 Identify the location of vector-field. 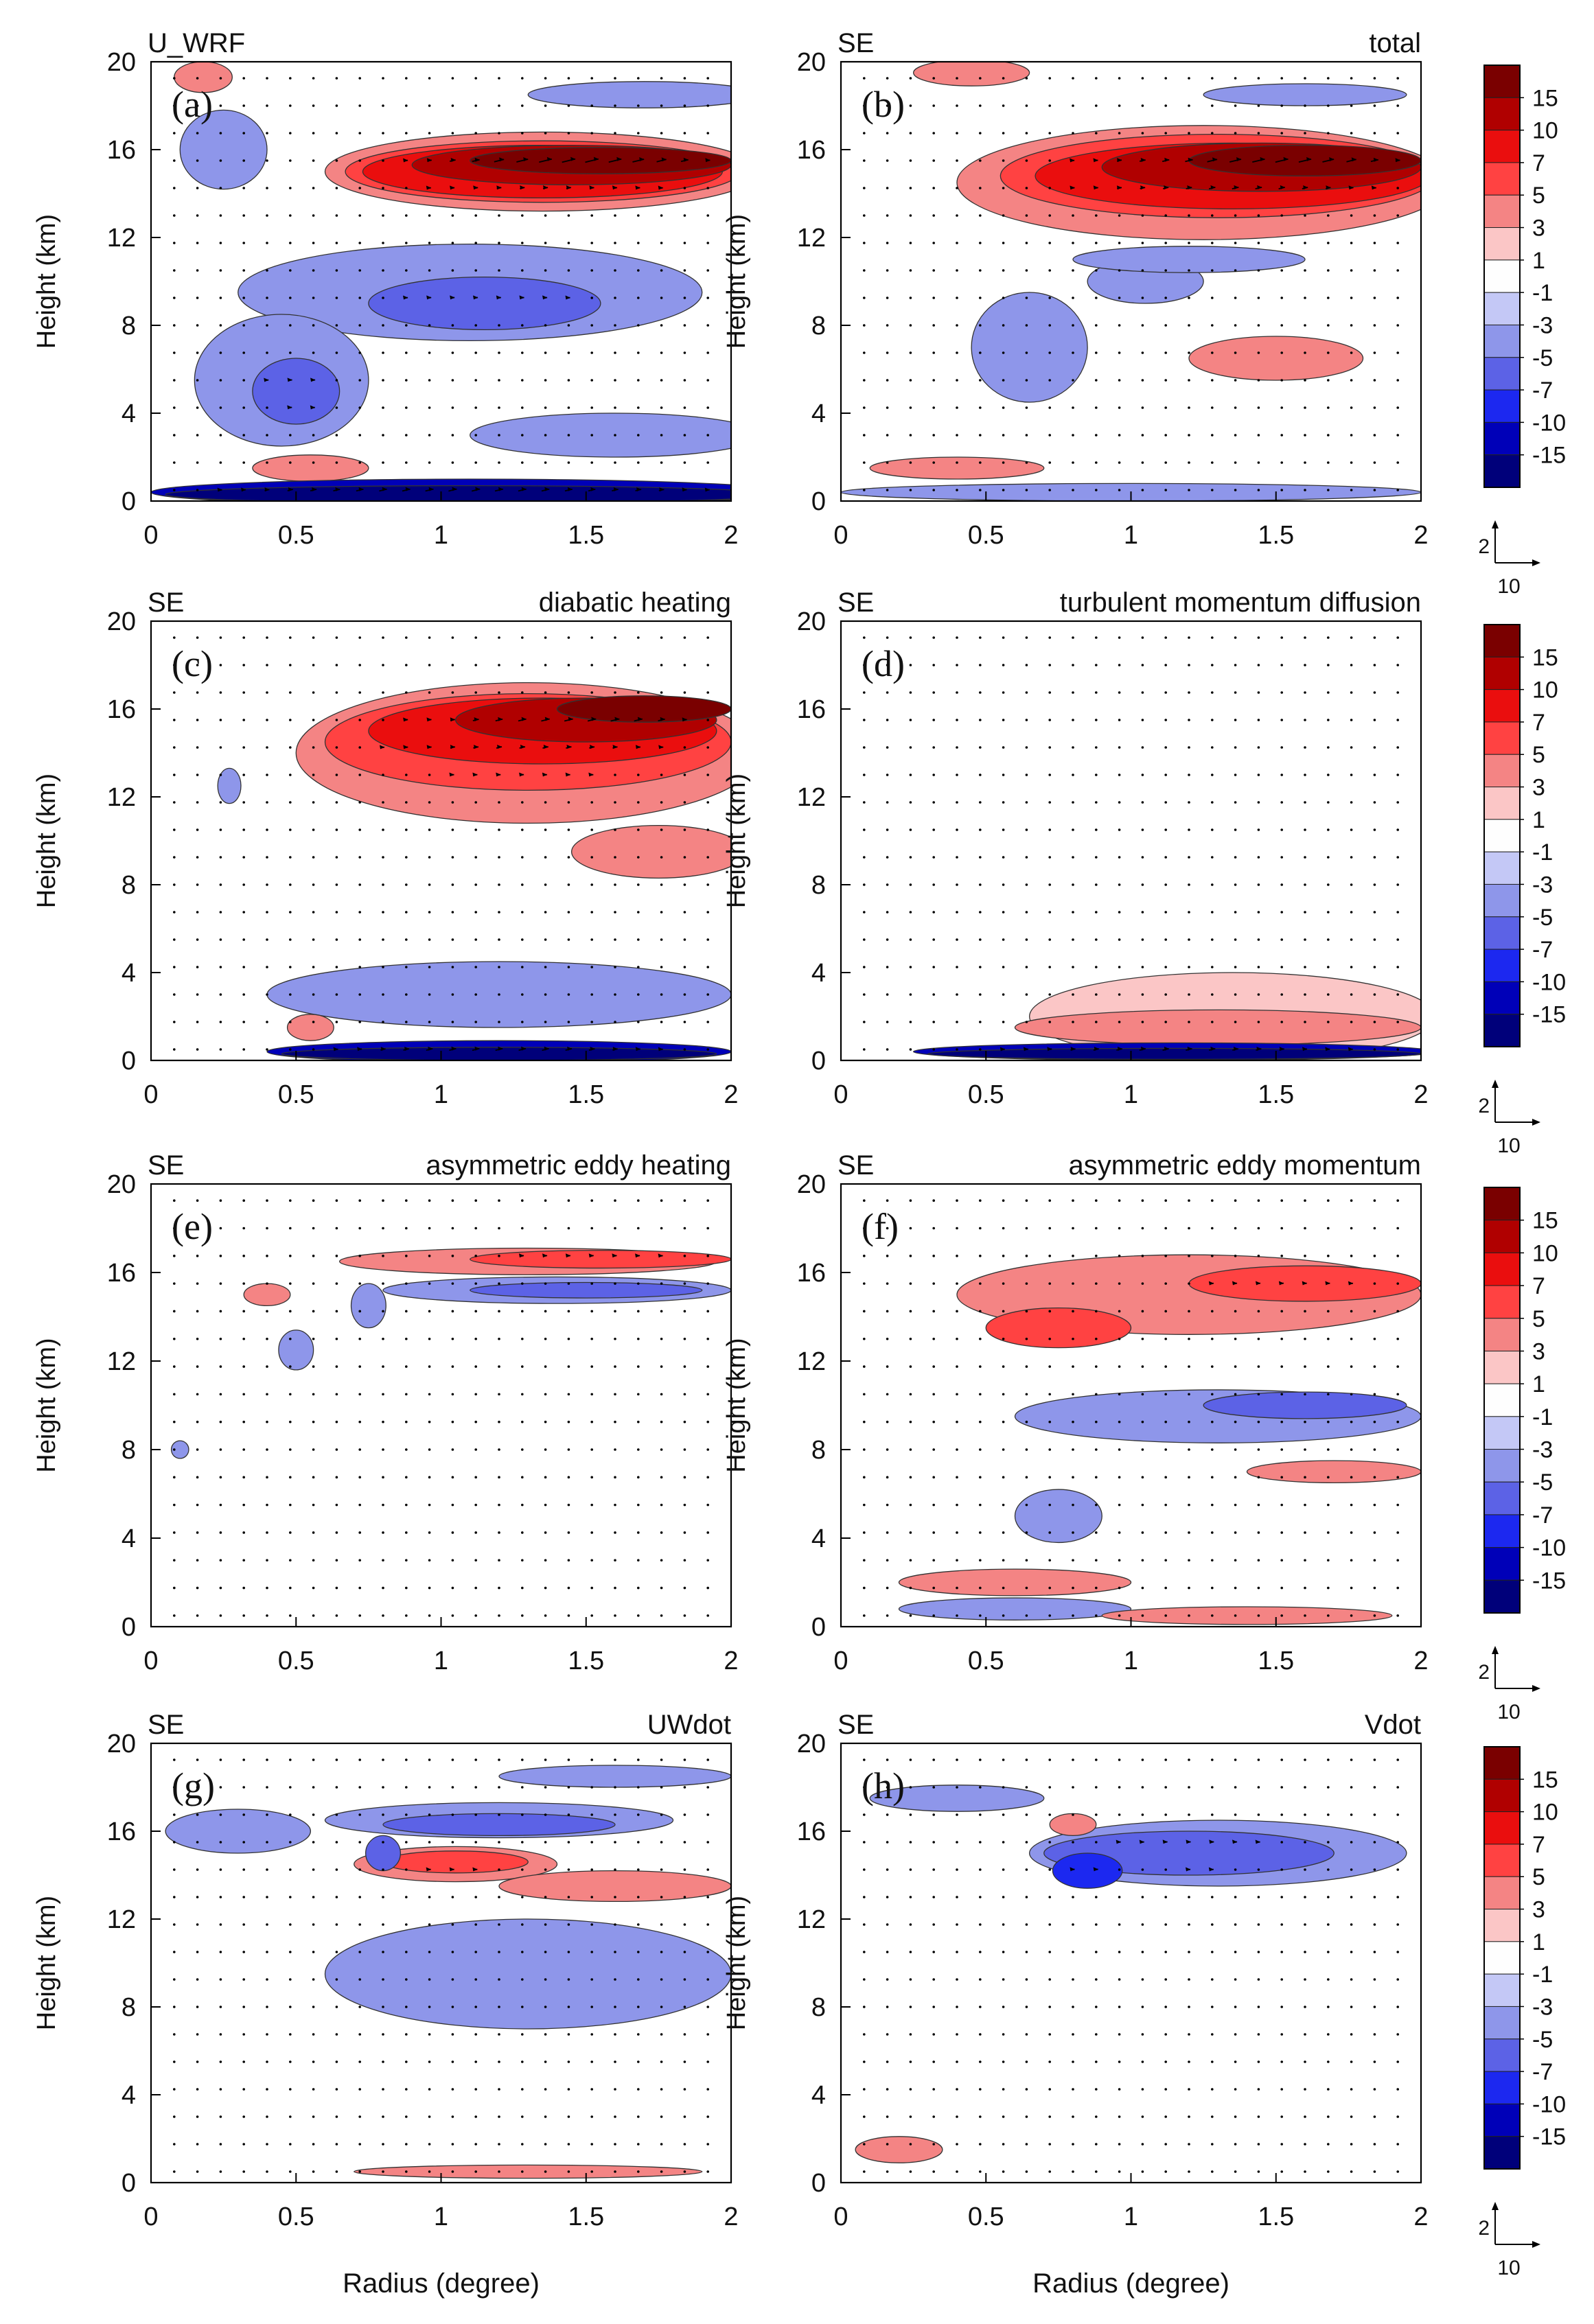
(1131, 1965).